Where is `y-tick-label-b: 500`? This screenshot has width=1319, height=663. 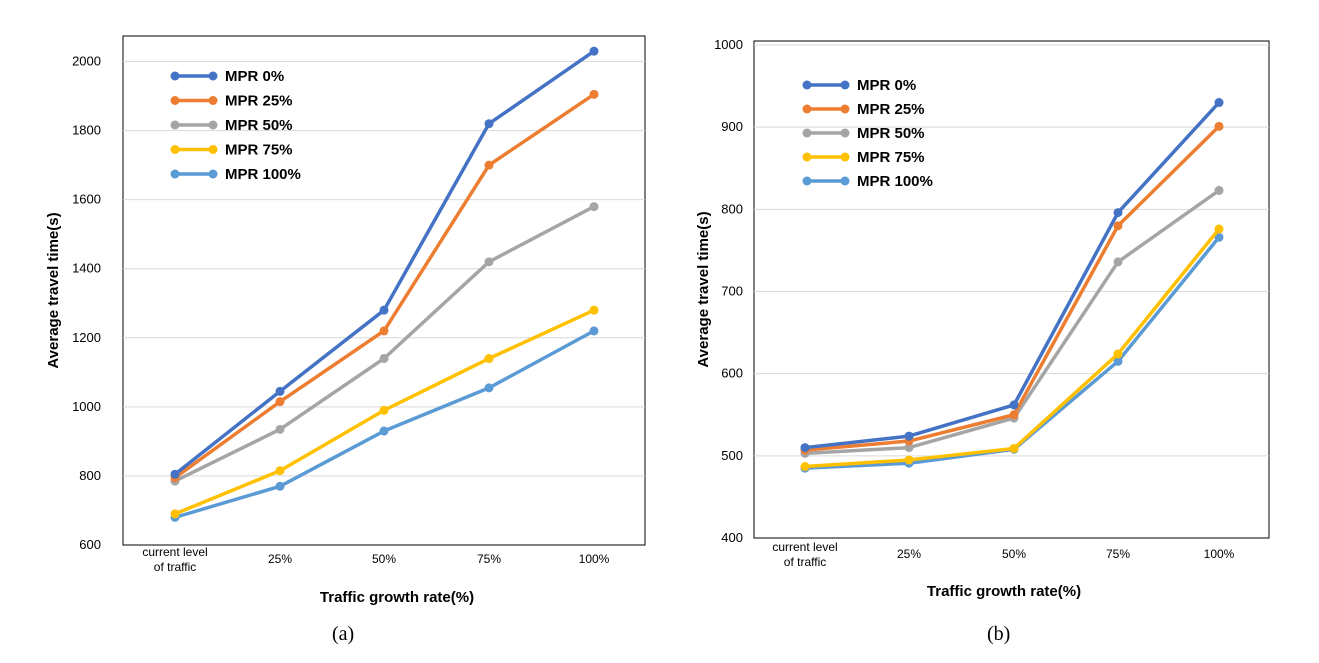 y-tick-label-b: 500 is located at coordinates (732, 455).